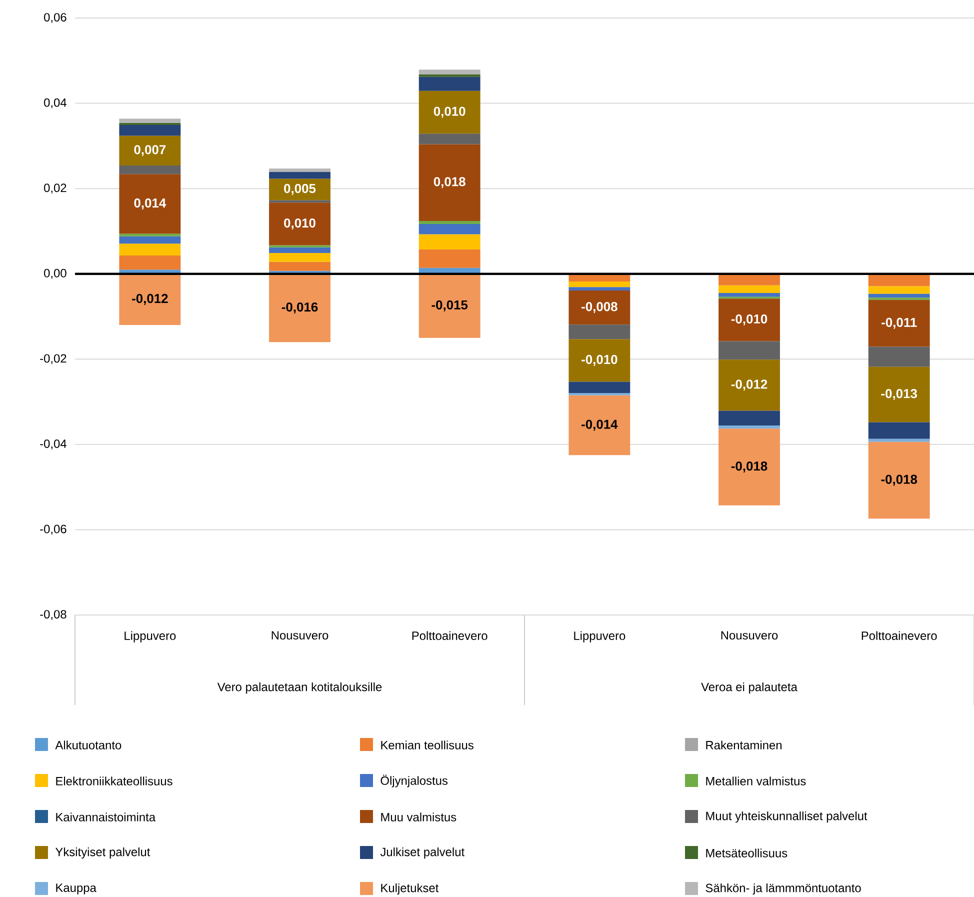 The height and width of the screenshot is (897, 974). Describe the element at coordinates (102, 853) in the screenshot. I see `legend-label: Yksityiset palvelut` at that location.